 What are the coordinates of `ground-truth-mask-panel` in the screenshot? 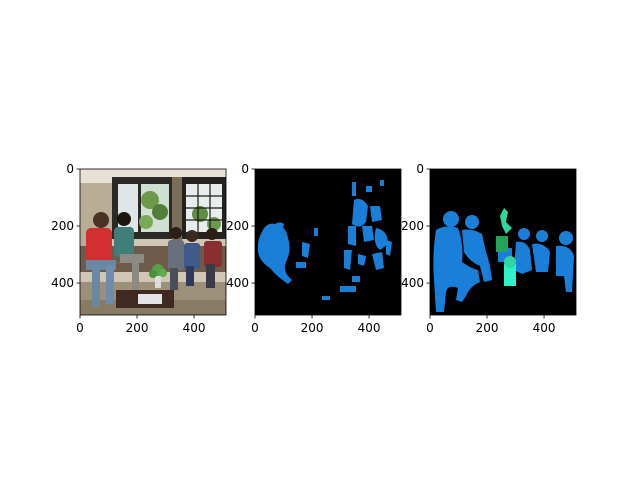 It's located at (503, 242).